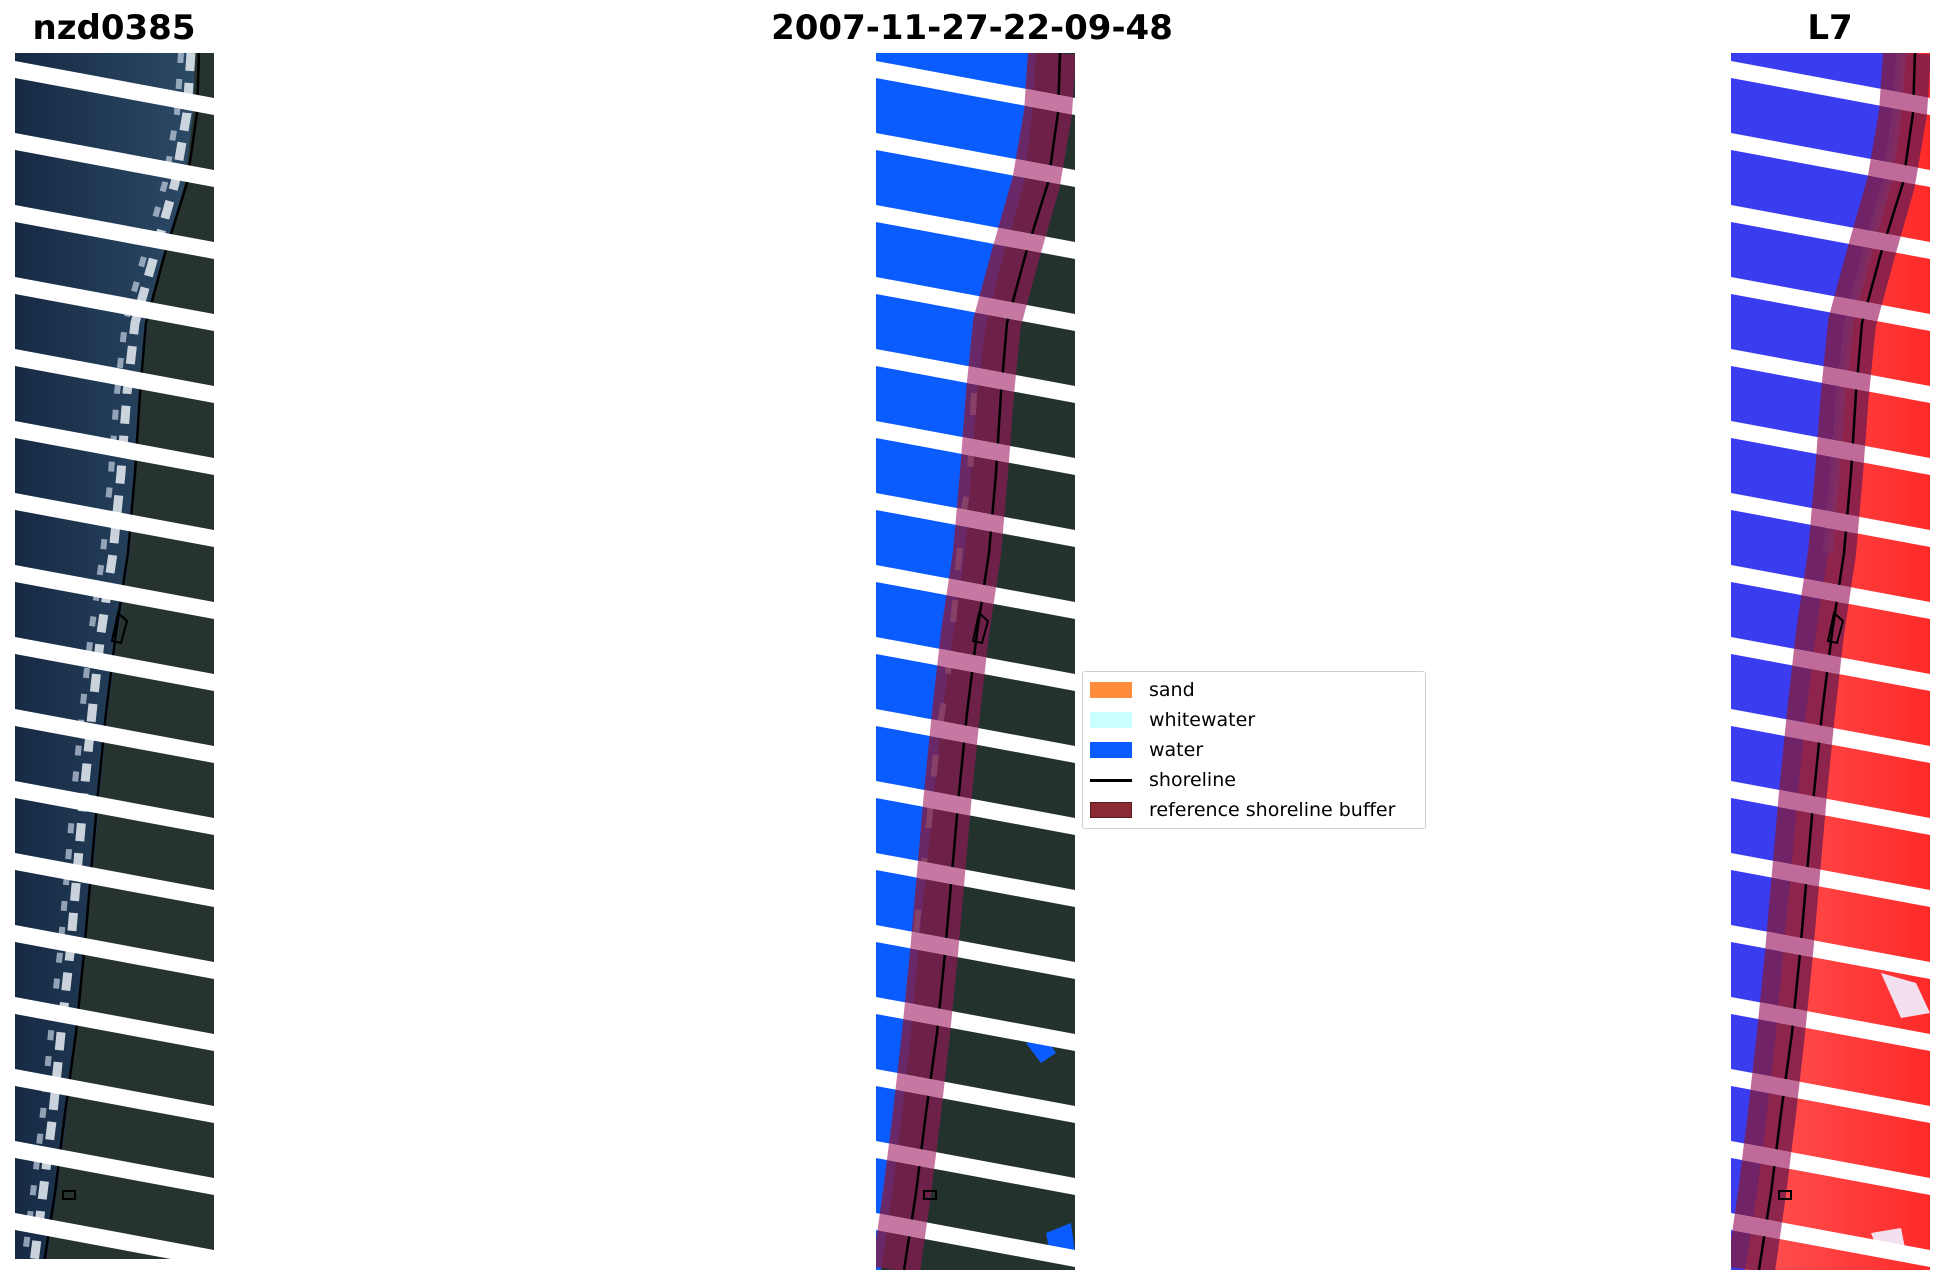  I want to click on buffer-swatch, so click(1111, 810).